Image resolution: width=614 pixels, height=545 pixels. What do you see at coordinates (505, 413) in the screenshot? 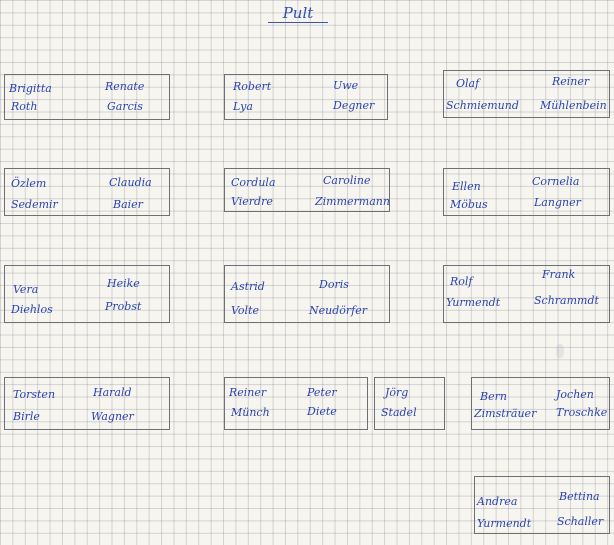
I see `student-name: Zimsträuer` at bounding box center [505, 413].